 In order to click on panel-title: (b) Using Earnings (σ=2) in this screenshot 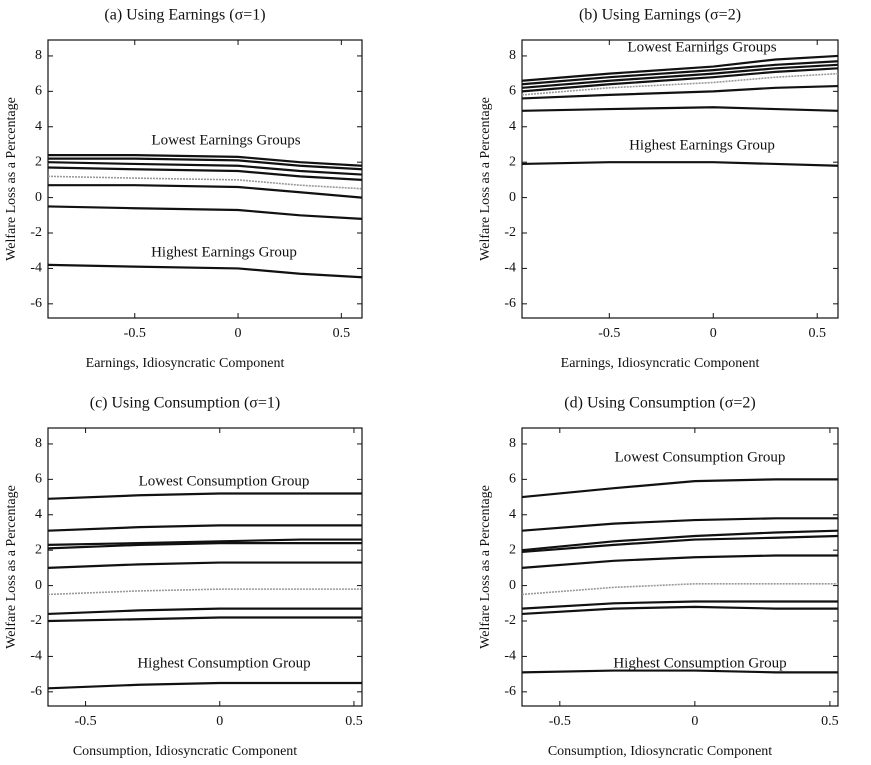, I will do `click(660, 15)`.